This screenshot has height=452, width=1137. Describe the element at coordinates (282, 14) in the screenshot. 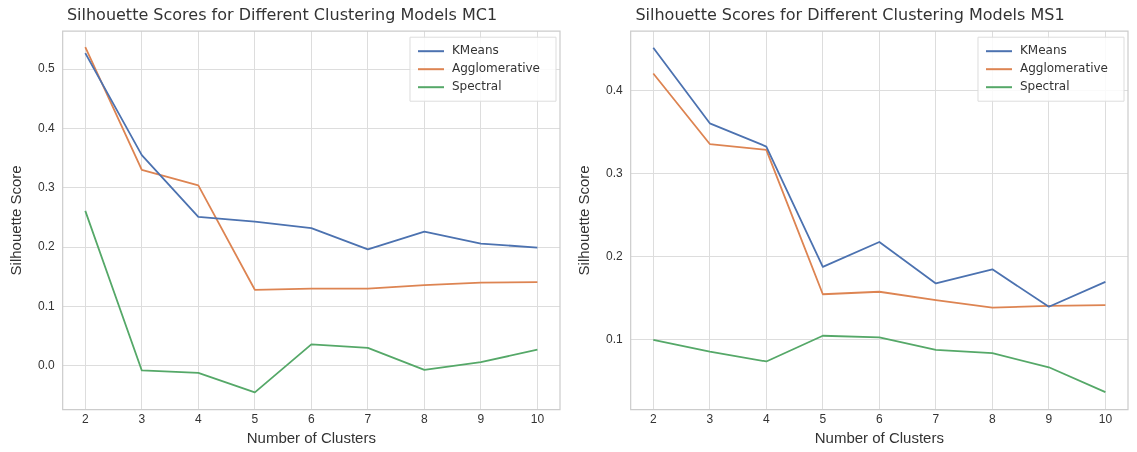

I see `chart-title: Silhouette Scores for Different Clustering Models MC1` at that location.